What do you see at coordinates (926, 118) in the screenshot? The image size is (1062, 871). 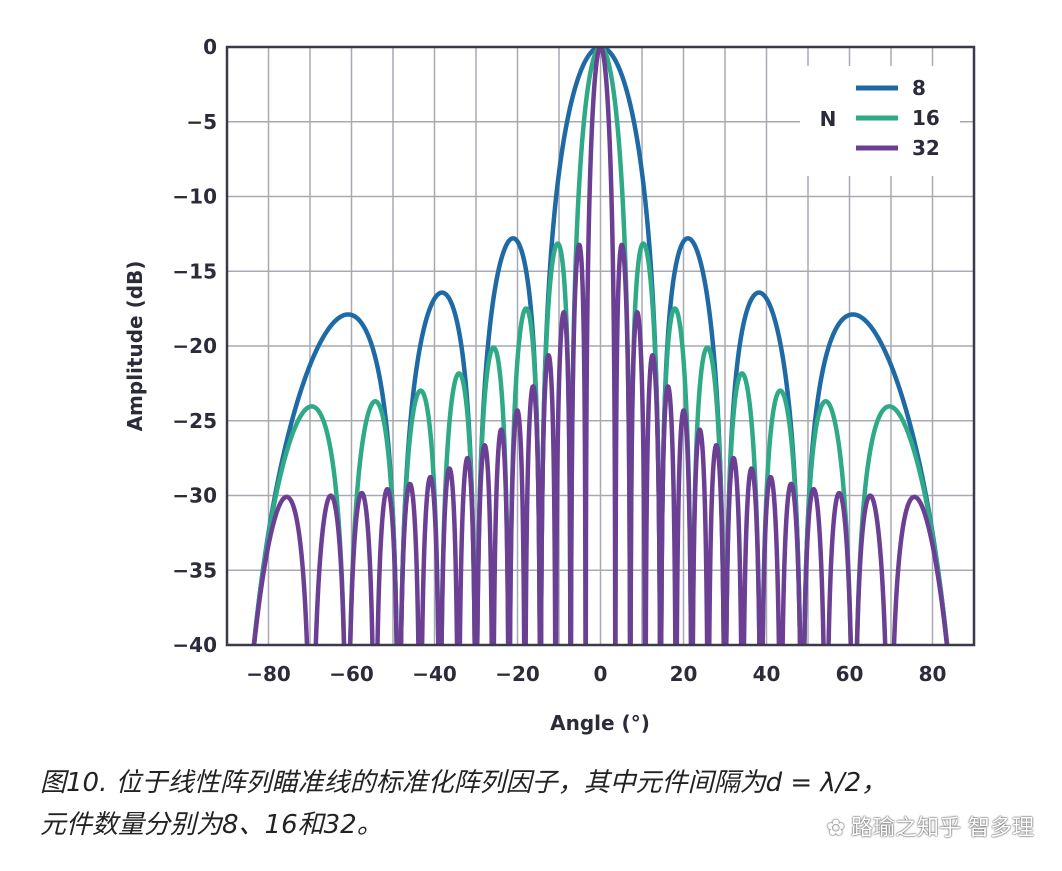 I see `legend-entry-16: 16` at bounding box center [926, 118].